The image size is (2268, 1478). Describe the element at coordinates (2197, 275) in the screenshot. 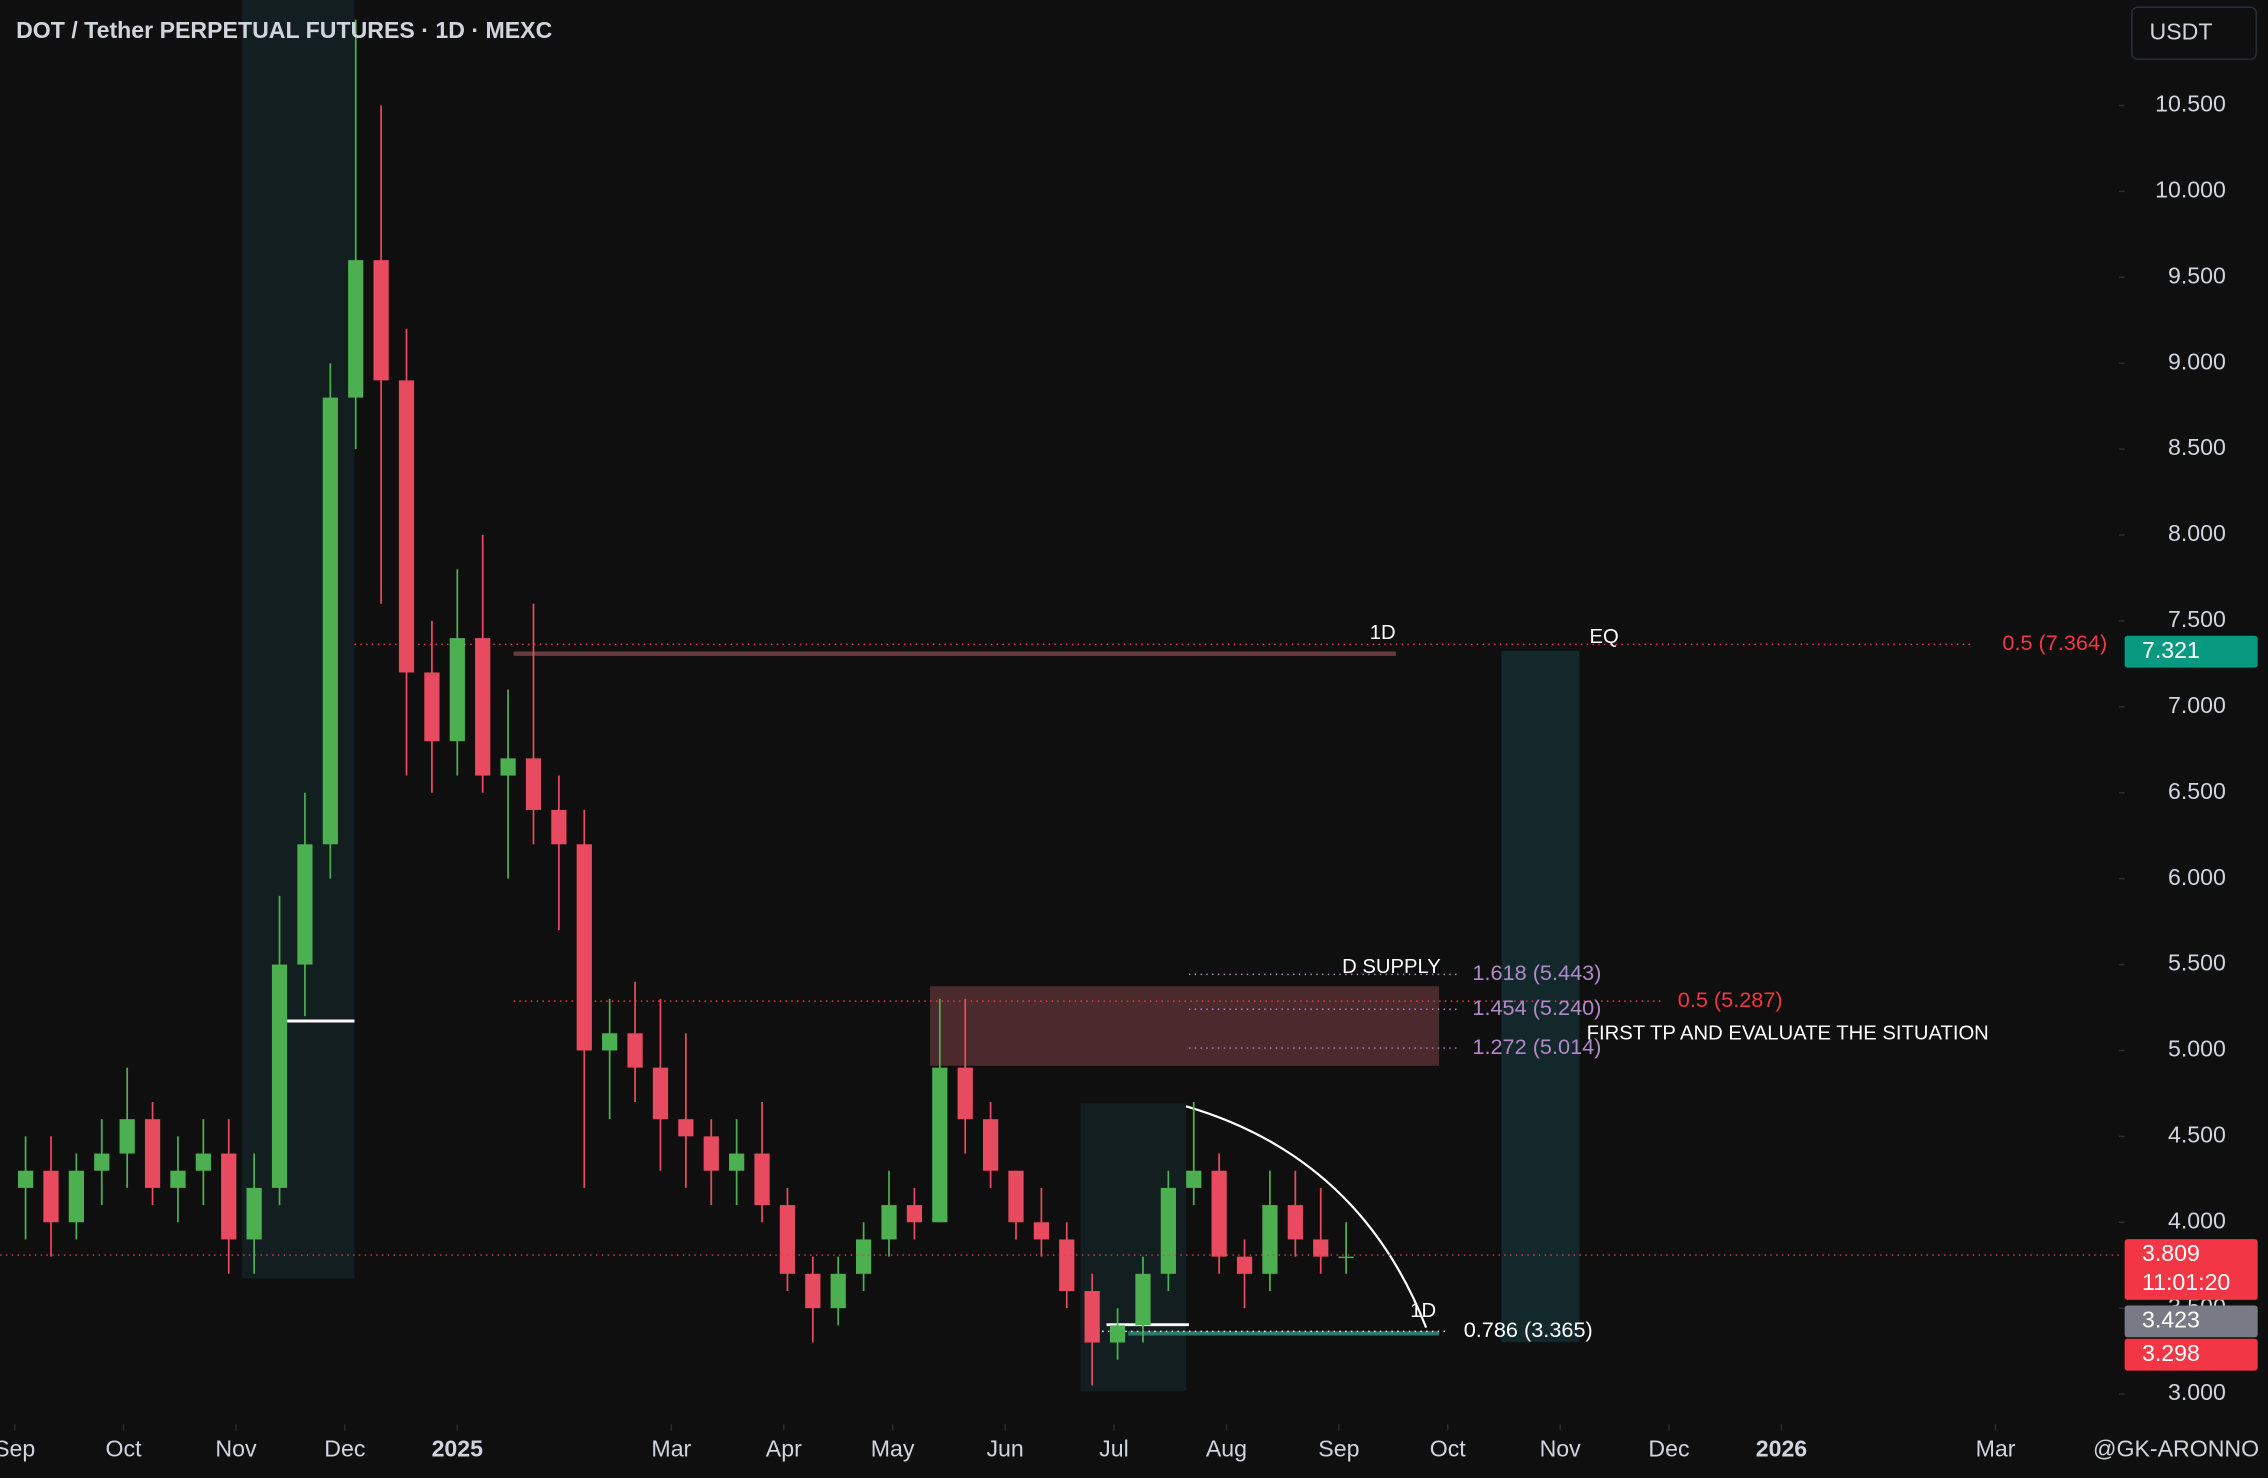

I see `y-tick-label: 9.500` at that location.